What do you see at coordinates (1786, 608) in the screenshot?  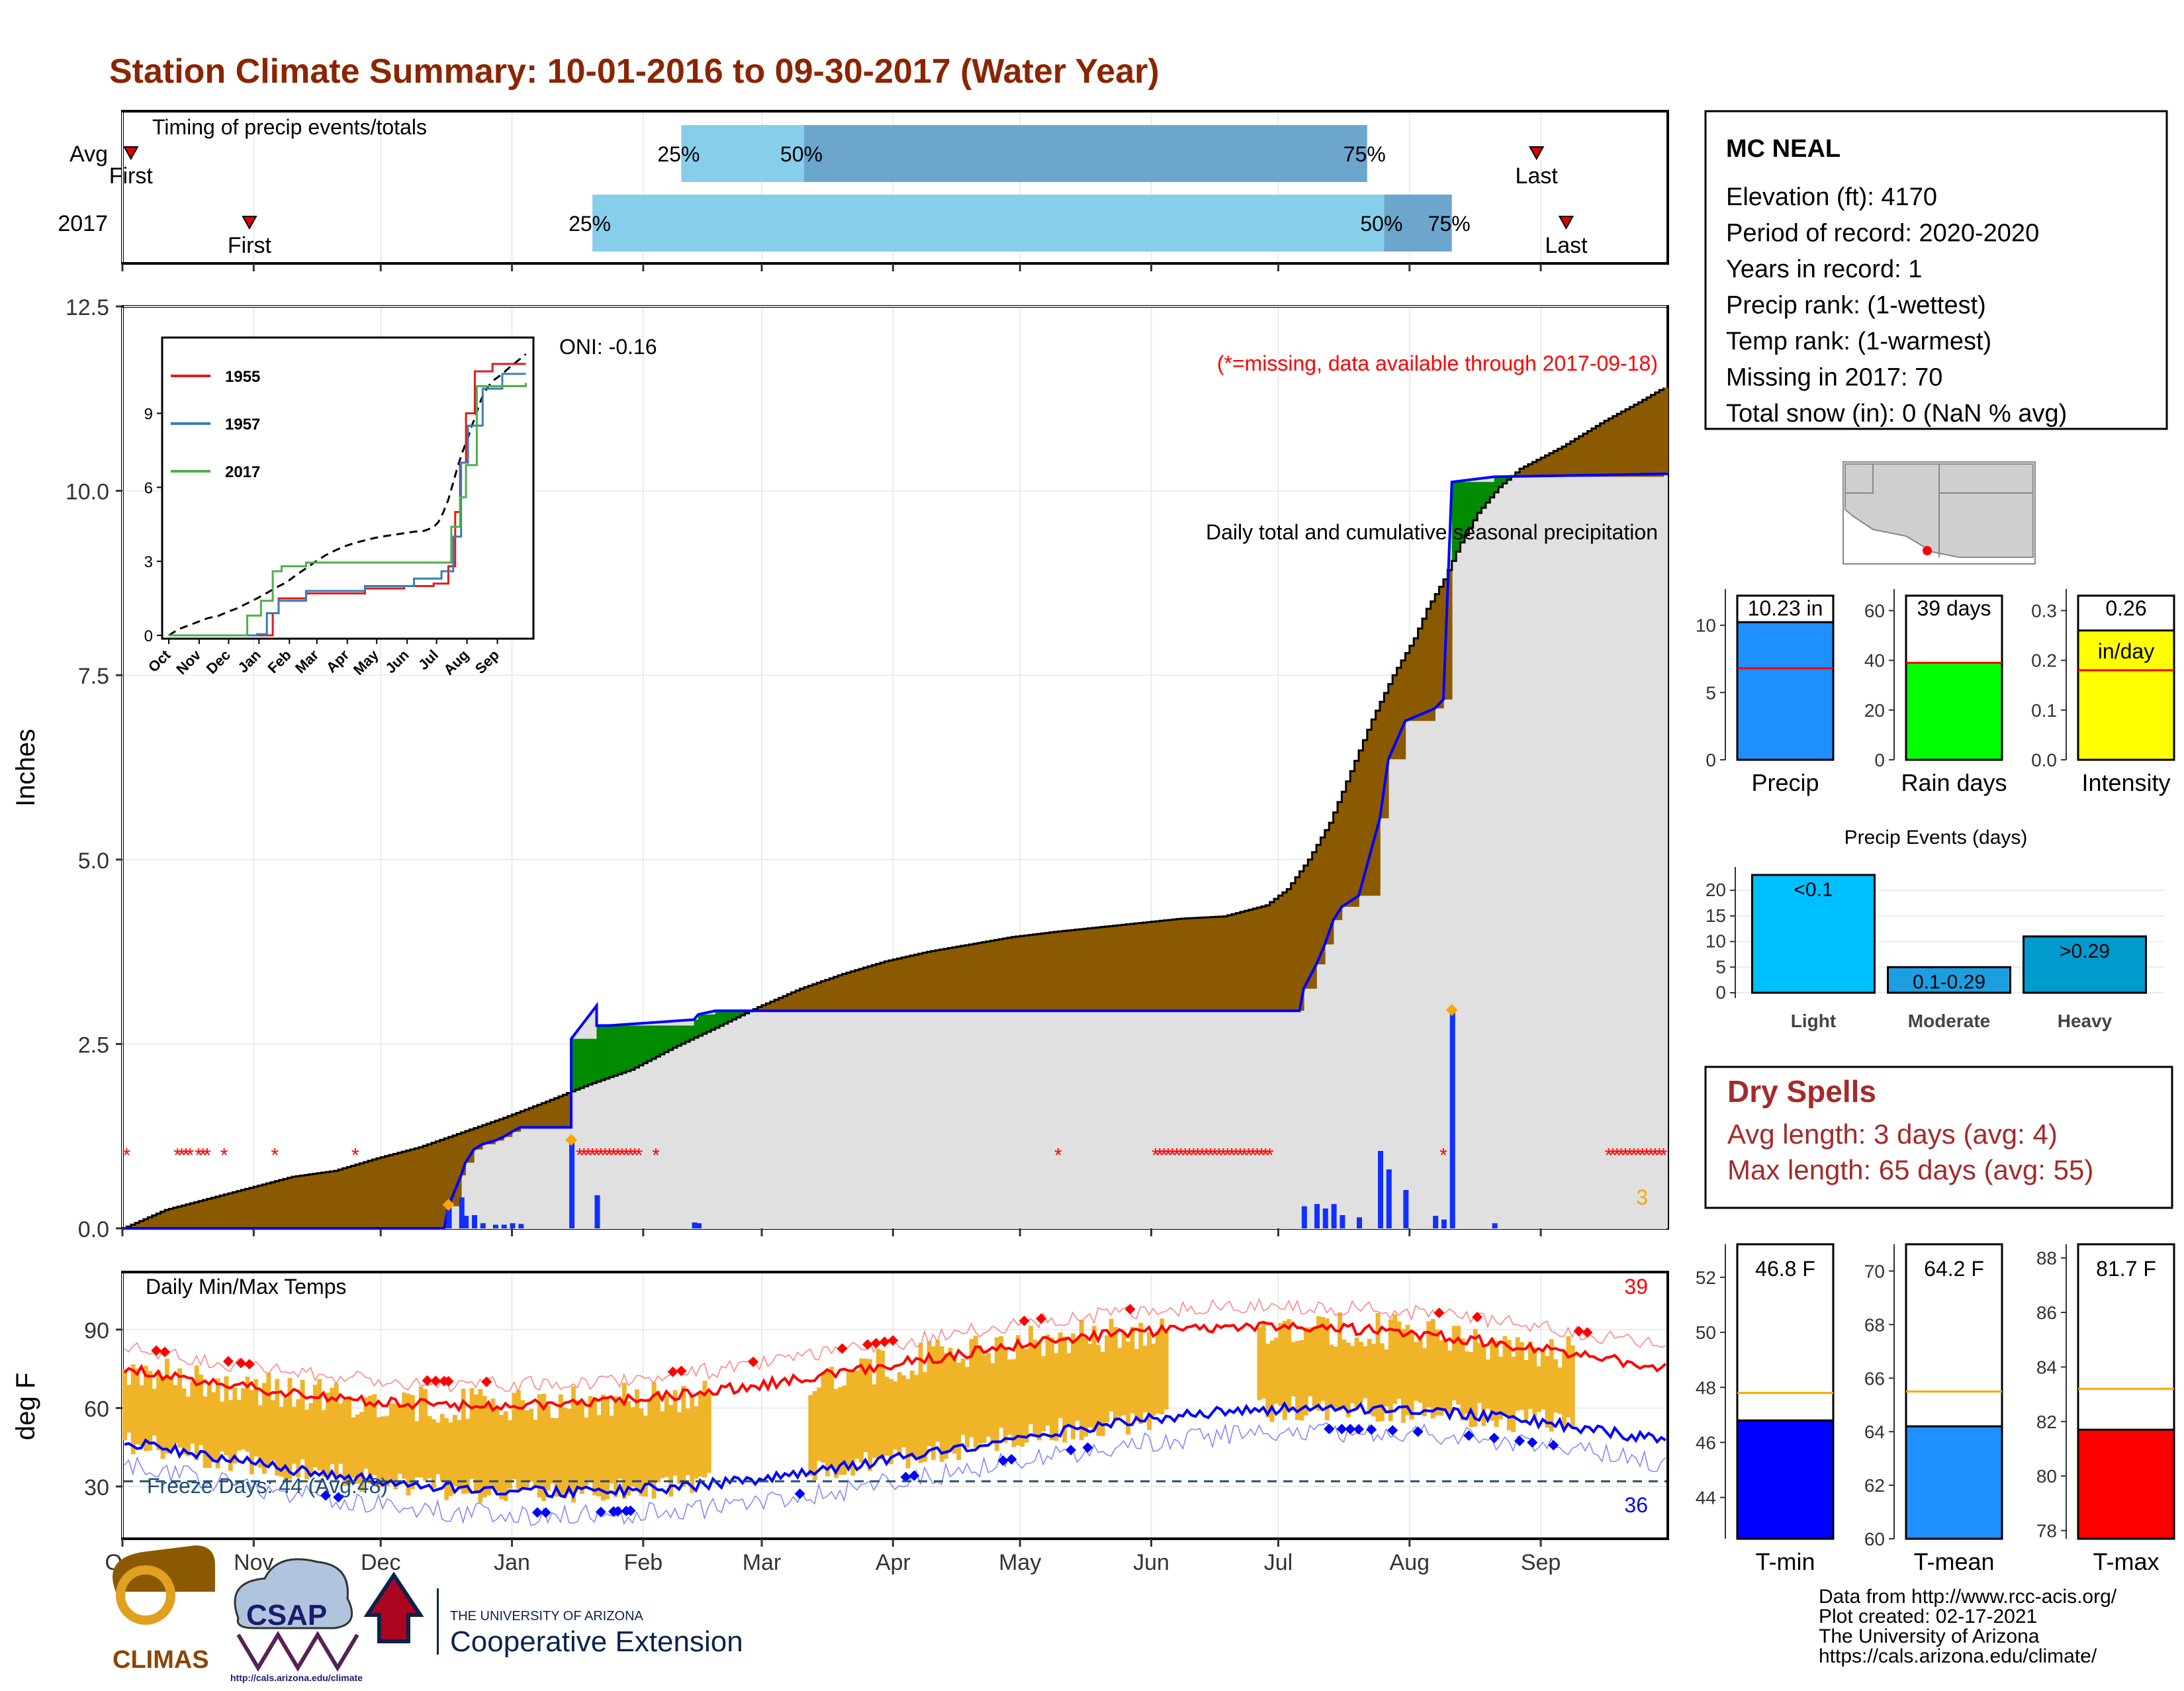 I see `mini-bar-value-label: 10.23 in` at bounding box center [1786, 608].